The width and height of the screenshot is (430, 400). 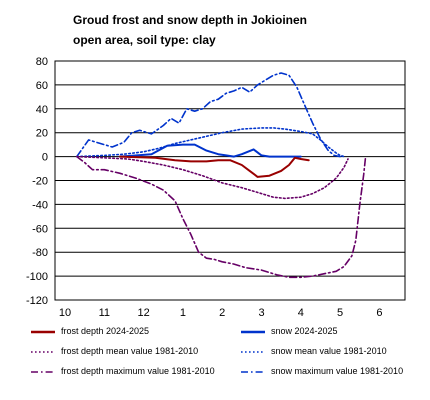 I want to click on x-tick-label: 5, so click(x=340, y=313).